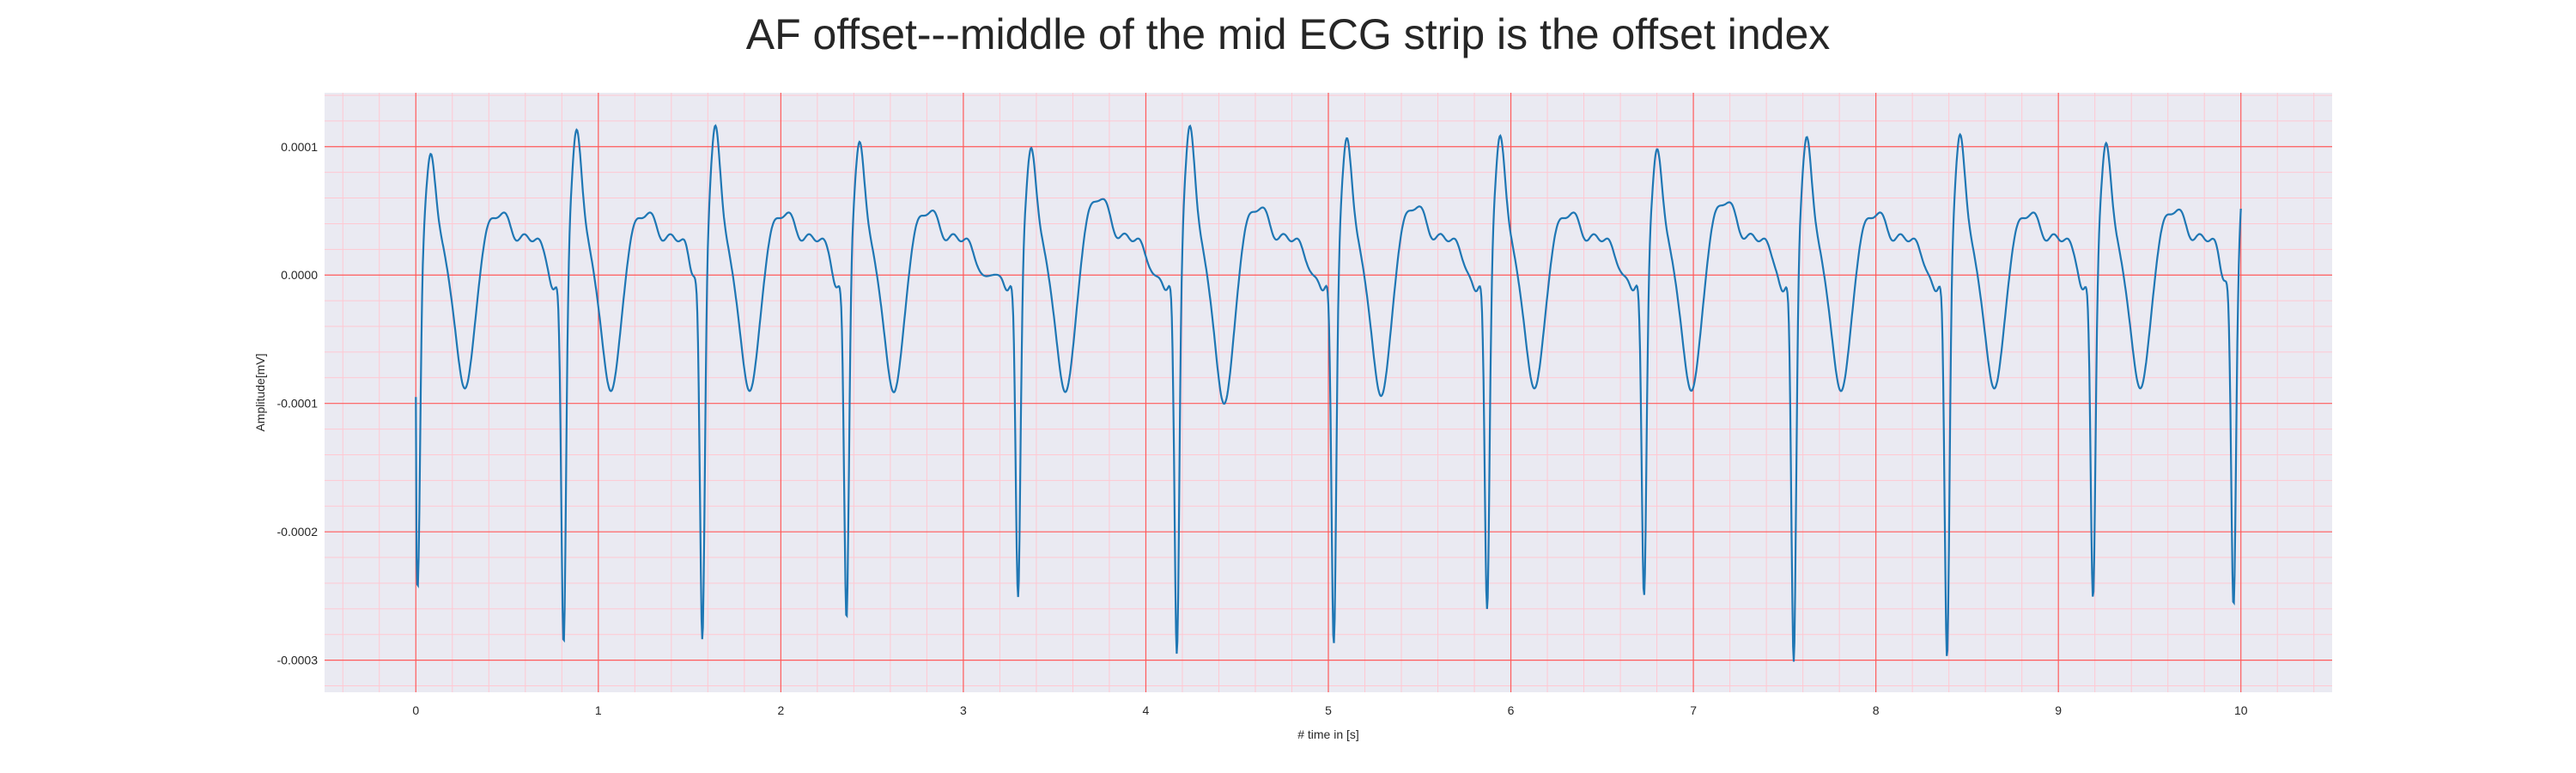 The width and height of the screenshot is (2576, 773). I want to click on x-tick-label: 6, so click(1511, 710).